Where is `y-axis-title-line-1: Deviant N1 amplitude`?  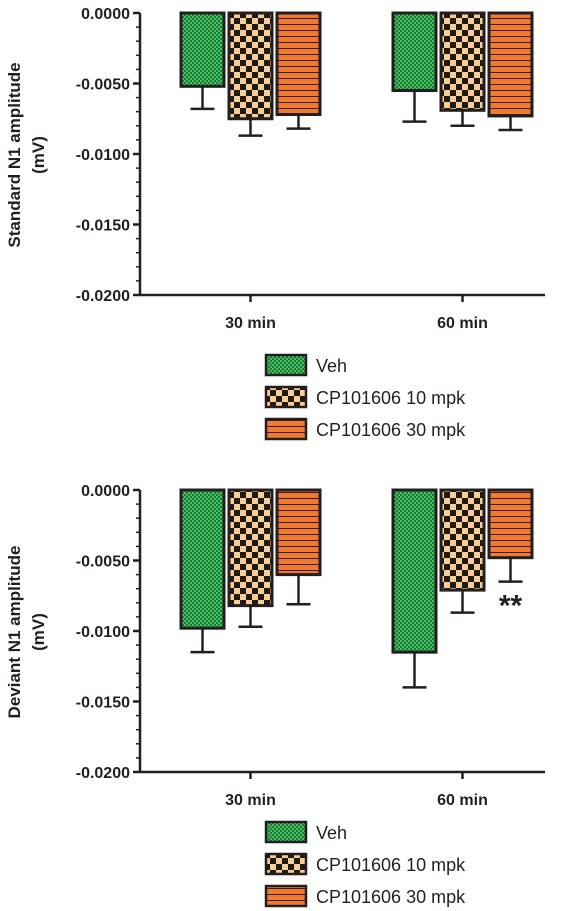 y-axis-title-line-1: Deviant N1 amplitude is located at coordinates (14, 632).